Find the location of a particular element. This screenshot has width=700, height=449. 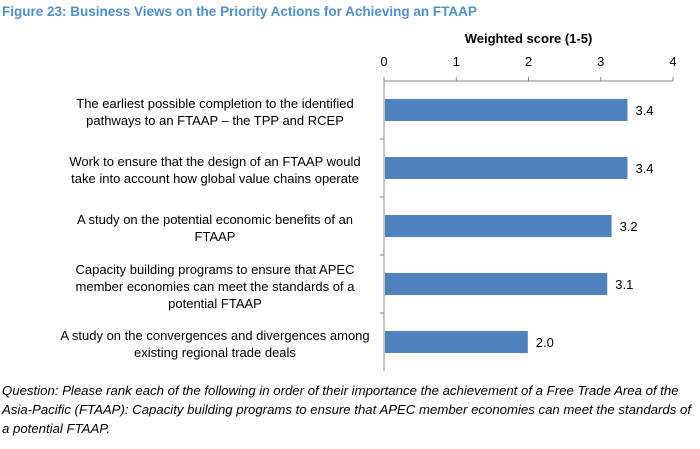

x-tick-label: 2 is located at coordinates (528, 61).